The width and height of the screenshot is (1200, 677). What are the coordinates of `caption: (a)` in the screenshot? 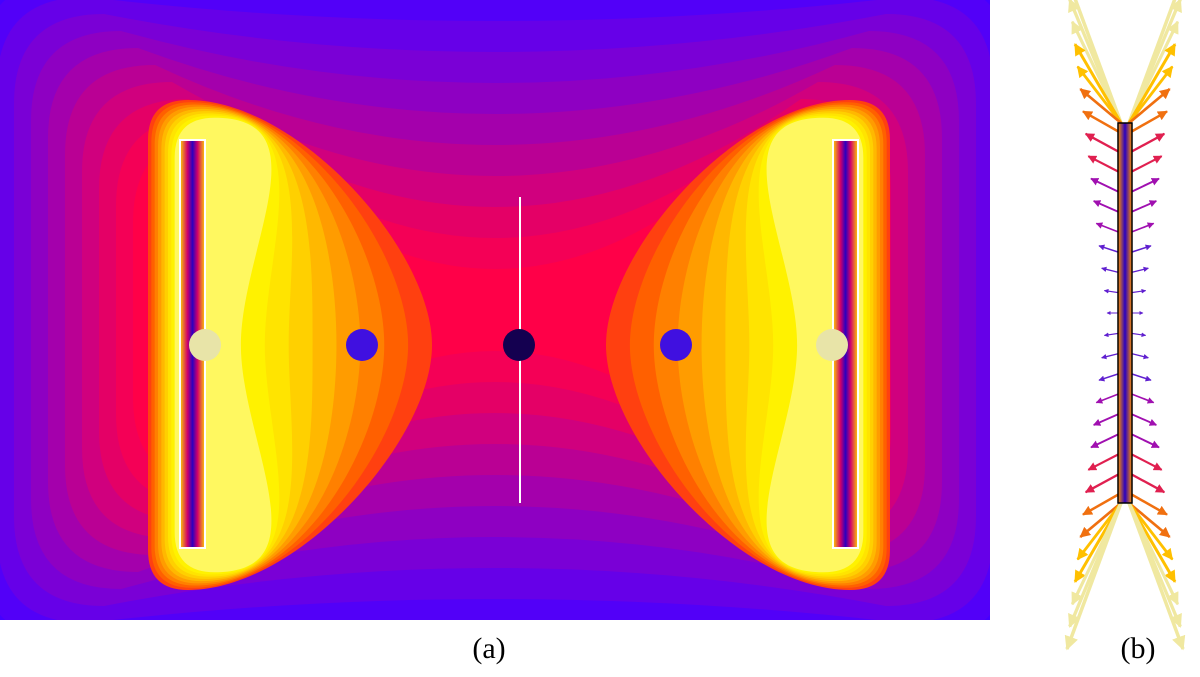 It's located at (488, 648).